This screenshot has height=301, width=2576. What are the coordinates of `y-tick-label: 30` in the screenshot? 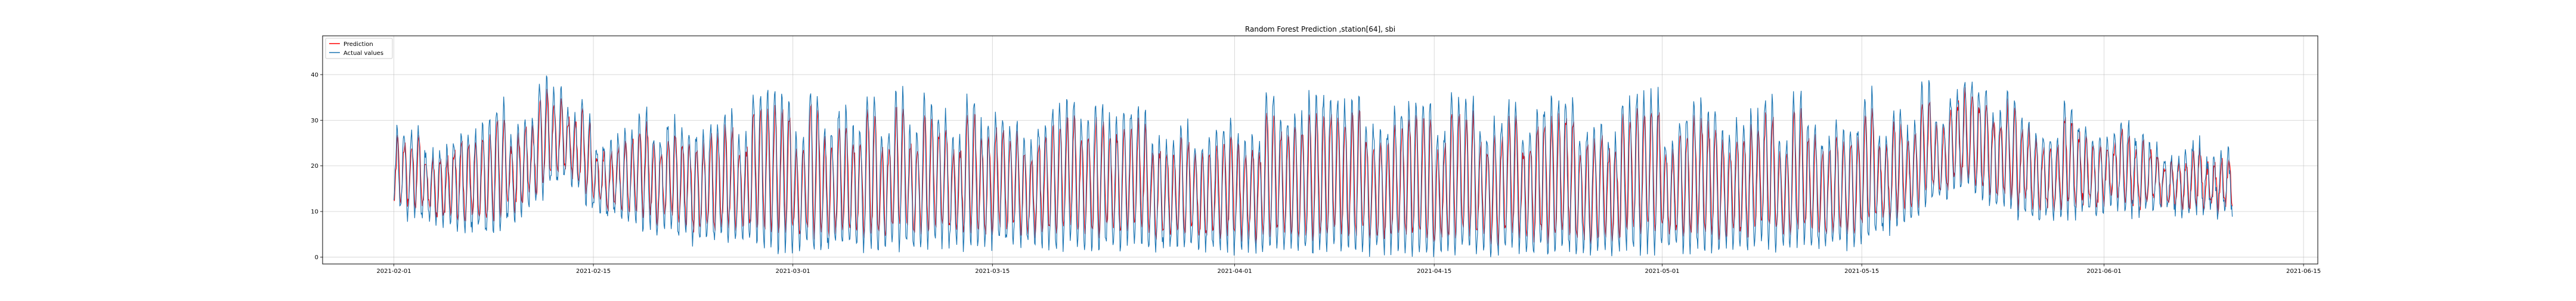 It's located at (315, 121).